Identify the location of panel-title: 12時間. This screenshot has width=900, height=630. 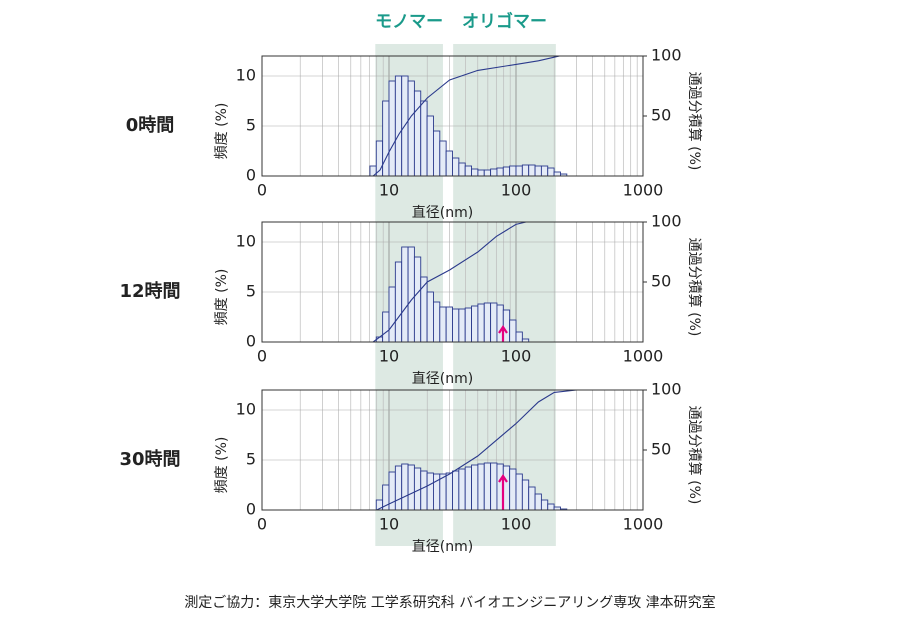
(149, 291).